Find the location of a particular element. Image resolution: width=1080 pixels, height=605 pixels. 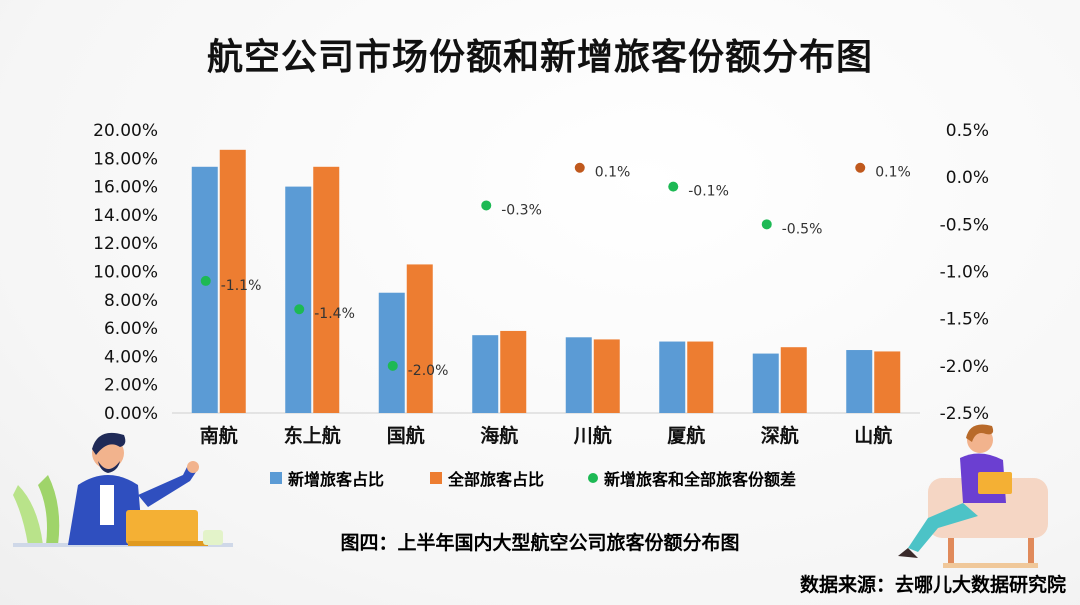

legend: 新增旅客占比 全部旅客占比 新增旅客和全部旅客份额差 is located at coordinates (580, 478).